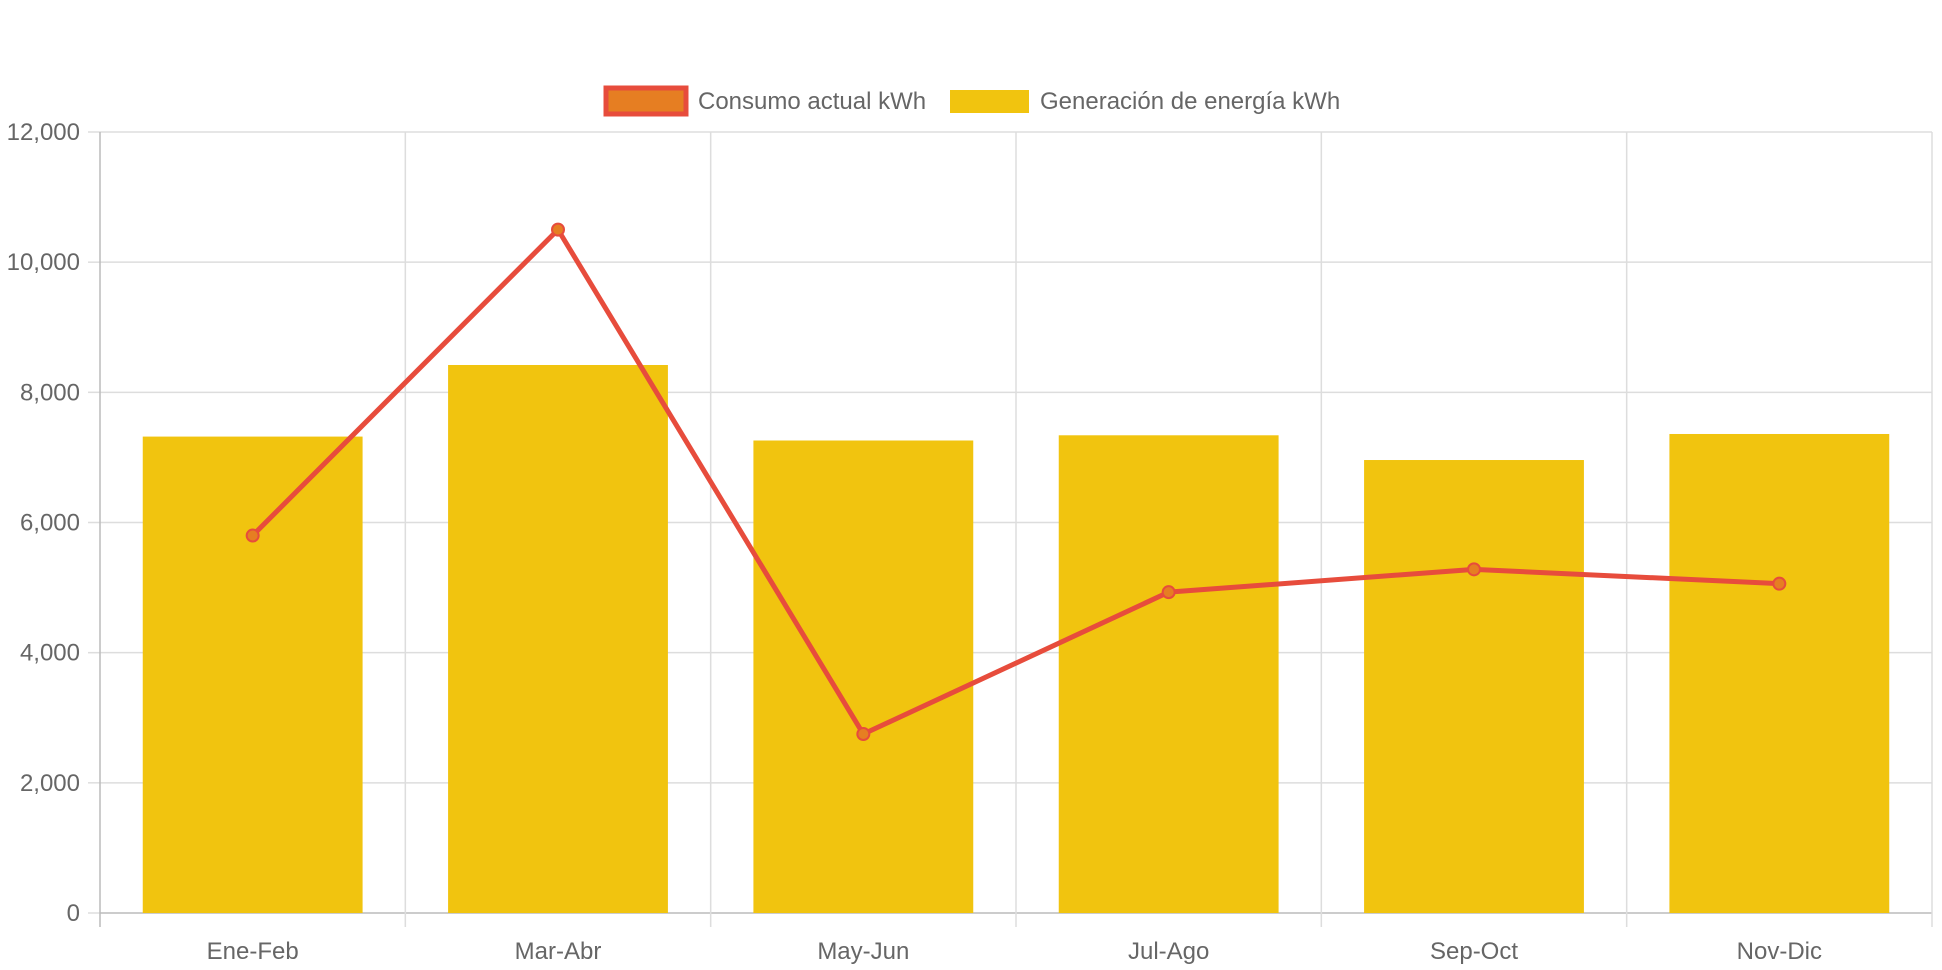  I want to click on legend-item-consumo: Consumo actual kWh, so click(764, 101).